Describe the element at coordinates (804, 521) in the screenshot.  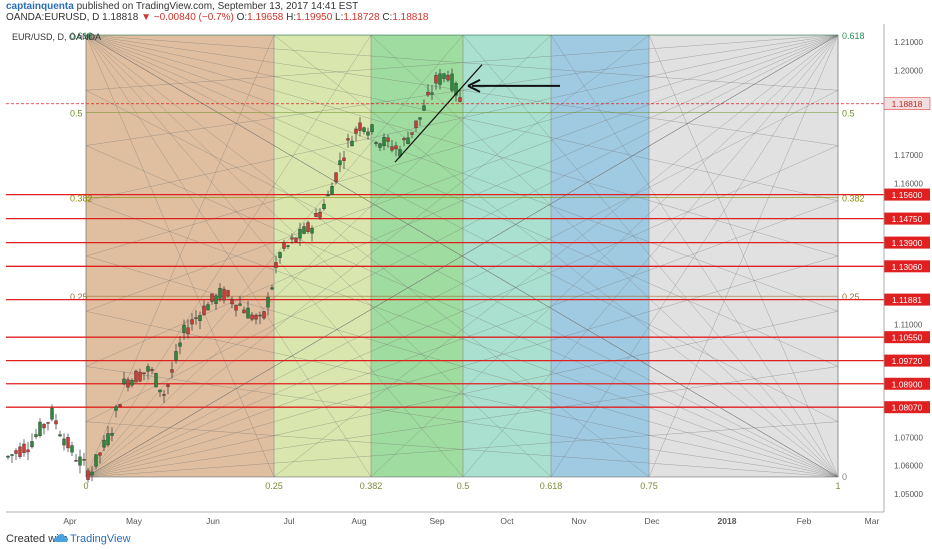
I see `x-tick-10: Feb` at that location.